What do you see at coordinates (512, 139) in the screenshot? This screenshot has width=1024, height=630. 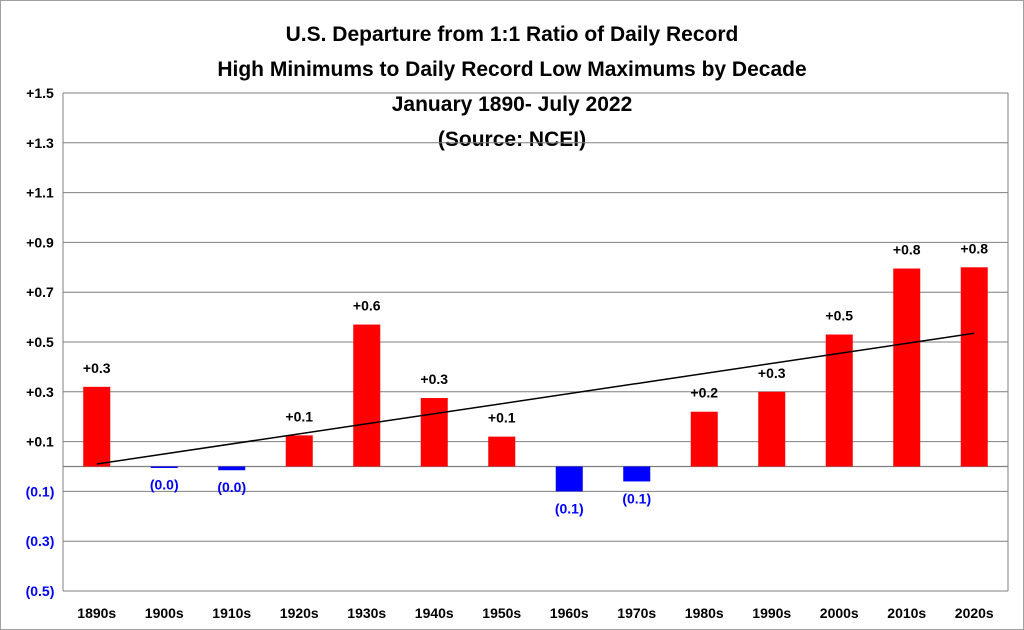 I see `title-line-4: (Source: NCEI)` at bounding box center [512, 139].